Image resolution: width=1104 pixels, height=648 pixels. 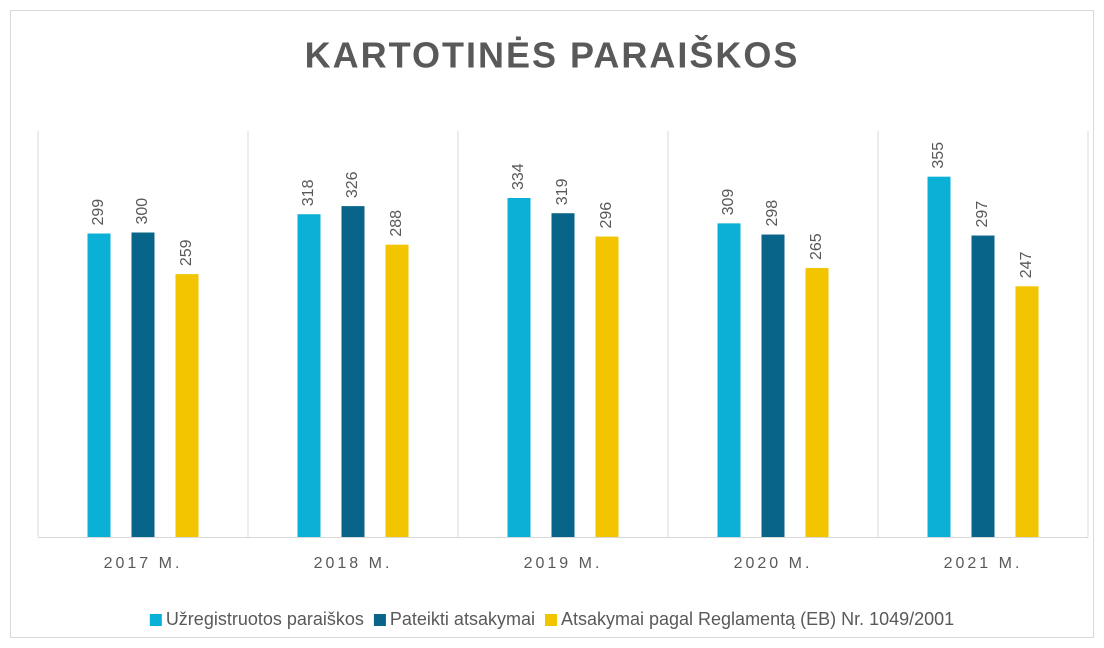 I want to click on data-label: 296, so click(x=606, y=215).